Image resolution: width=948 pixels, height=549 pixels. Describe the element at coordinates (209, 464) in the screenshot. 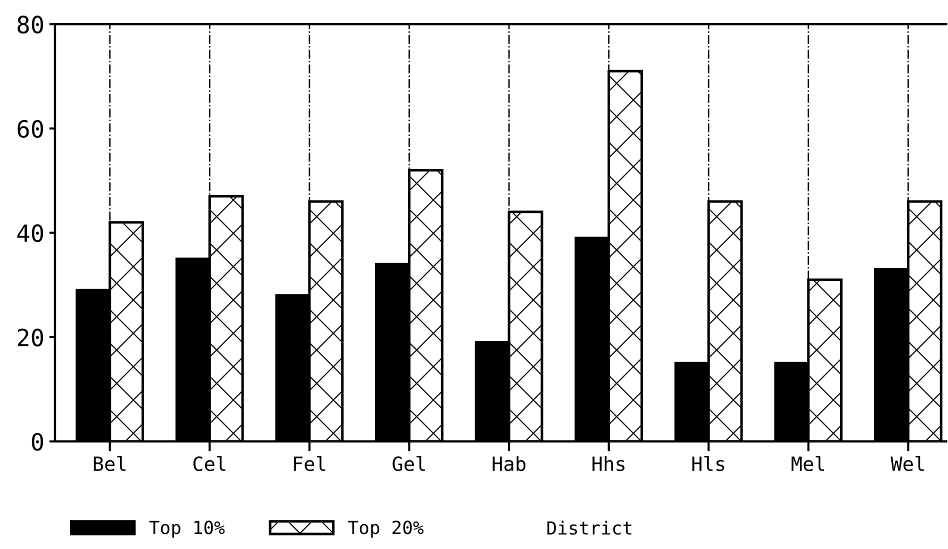

I see `x-tick-label: Cel` at that location.